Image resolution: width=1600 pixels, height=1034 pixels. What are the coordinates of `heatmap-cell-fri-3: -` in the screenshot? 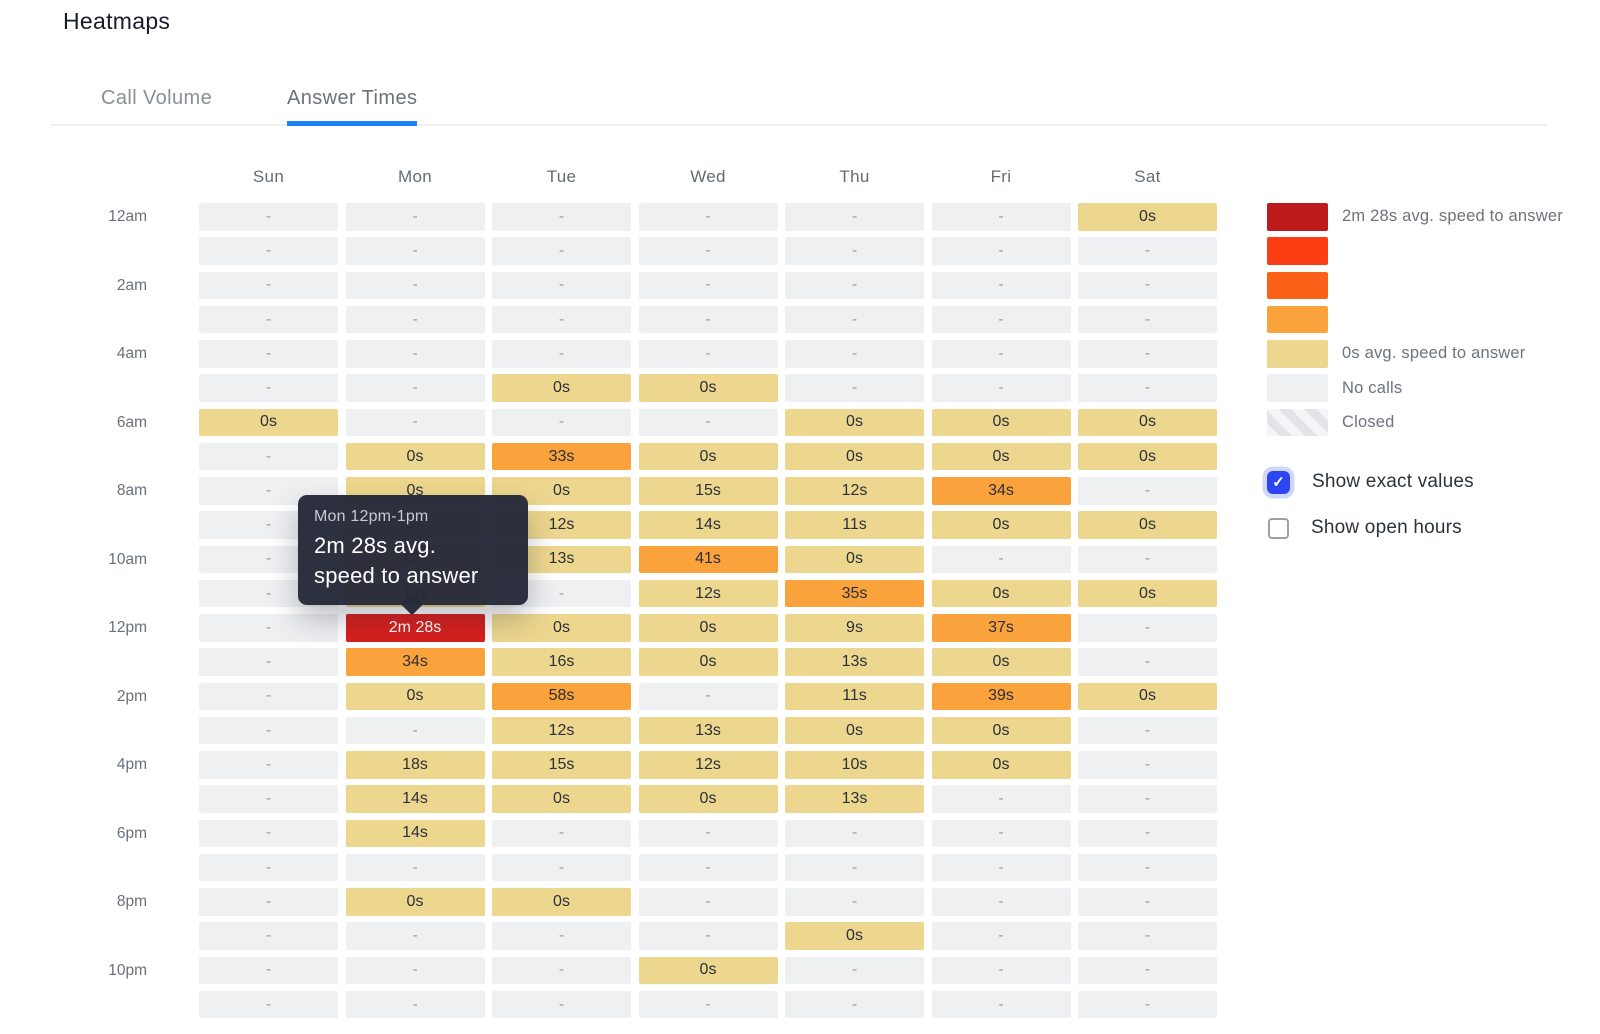 It's located at (1001, 319).